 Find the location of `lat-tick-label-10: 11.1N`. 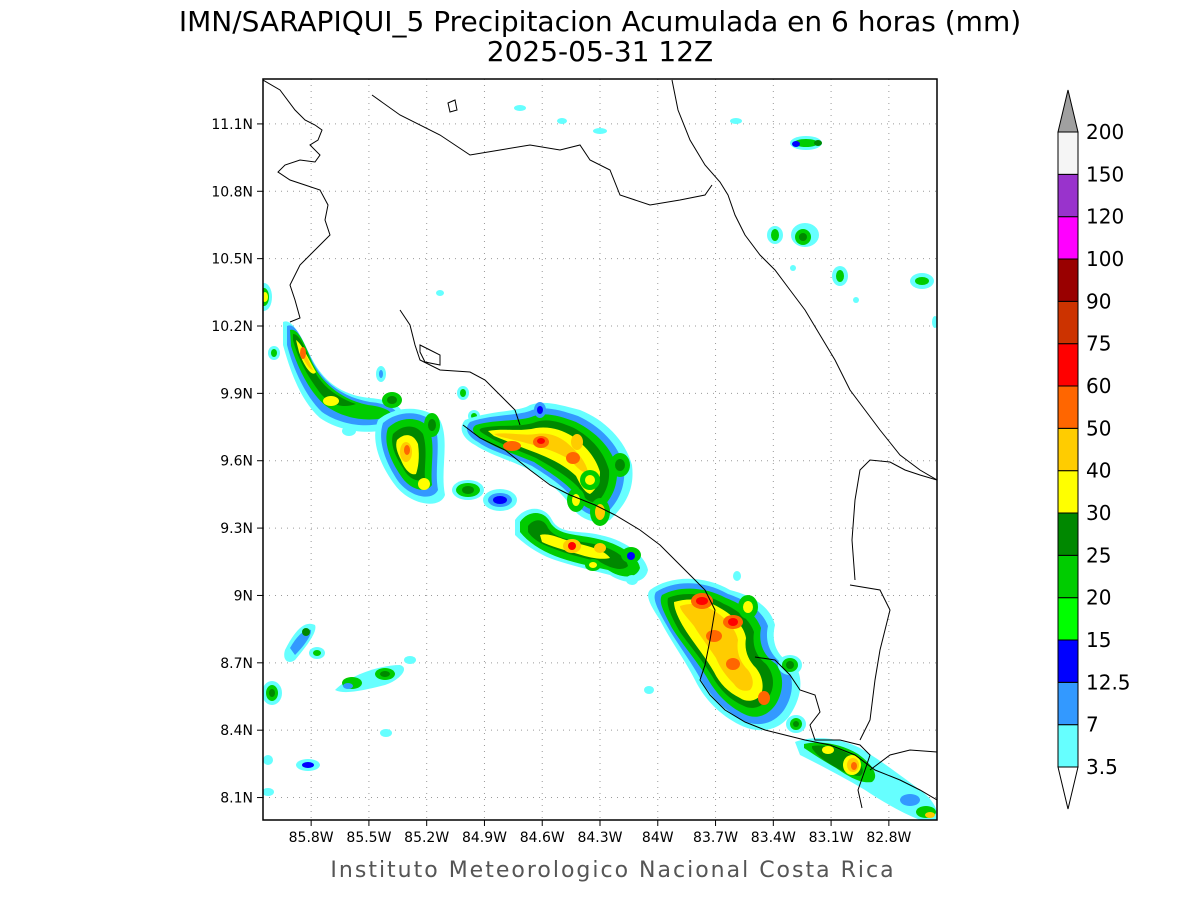

lat-tick-label-10: 11.1N is located at coordinates (232, 125).